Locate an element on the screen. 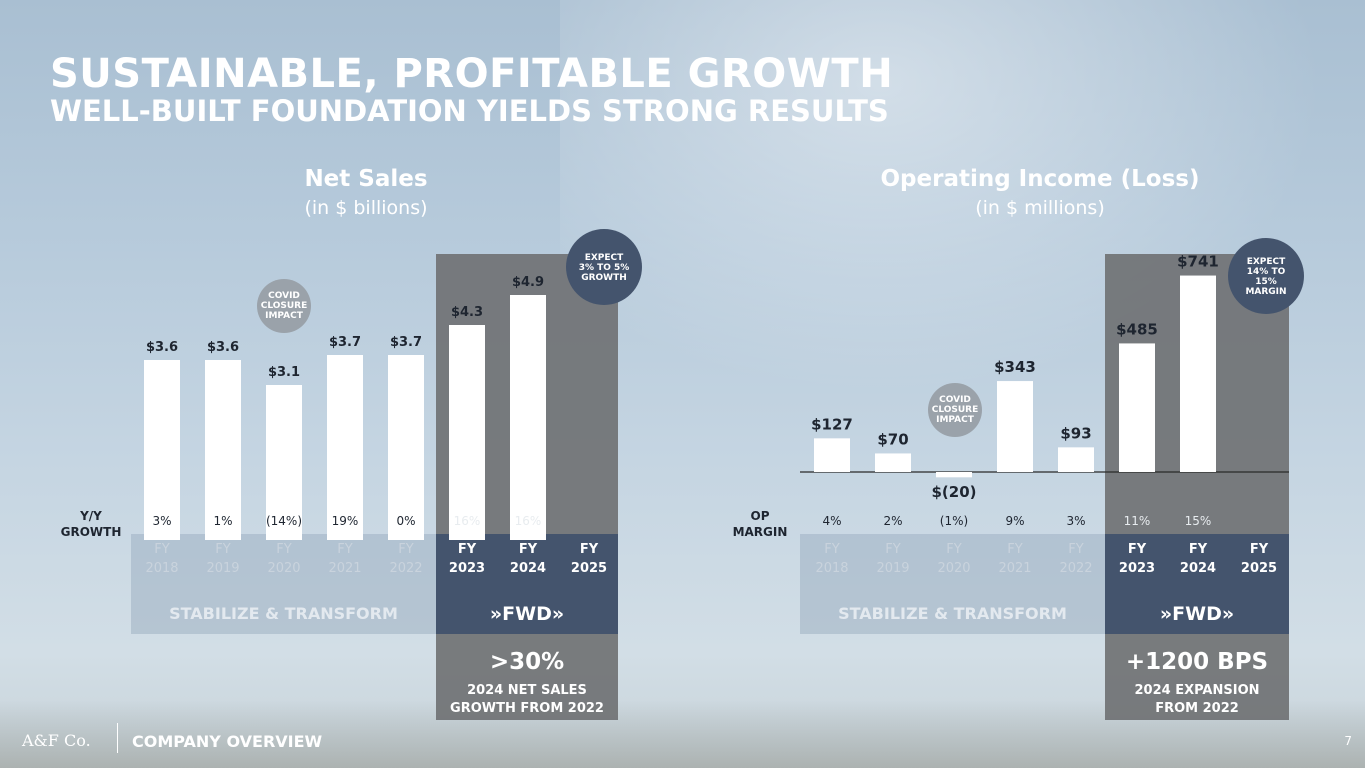 The width and height of the screenshot is (1365, 768). chart2-row-value: 4% is located at coordinates (831, 521).